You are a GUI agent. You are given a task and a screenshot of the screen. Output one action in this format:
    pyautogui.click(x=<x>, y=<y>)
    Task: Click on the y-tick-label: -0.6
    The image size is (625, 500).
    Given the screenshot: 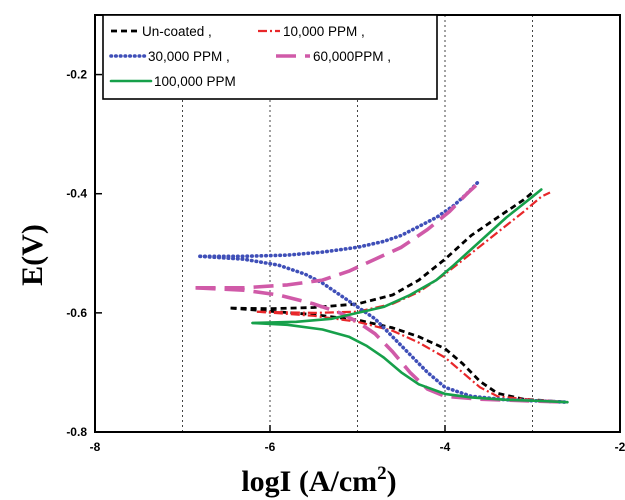 What is the action you would take?
    pyautogui.click(x=76, y=313)
    